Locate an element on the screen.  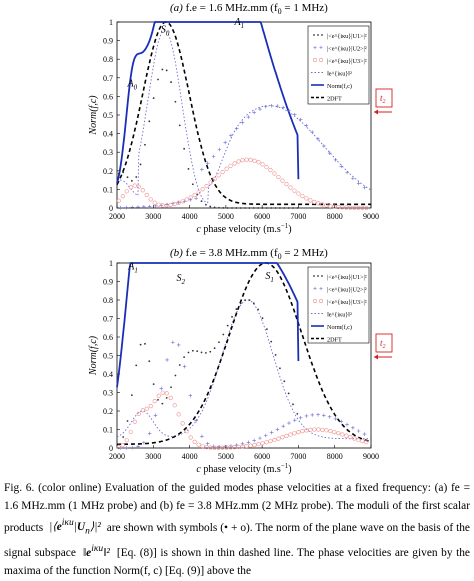
y-tick-label: 0.3 is located at coordinates (108, 393).